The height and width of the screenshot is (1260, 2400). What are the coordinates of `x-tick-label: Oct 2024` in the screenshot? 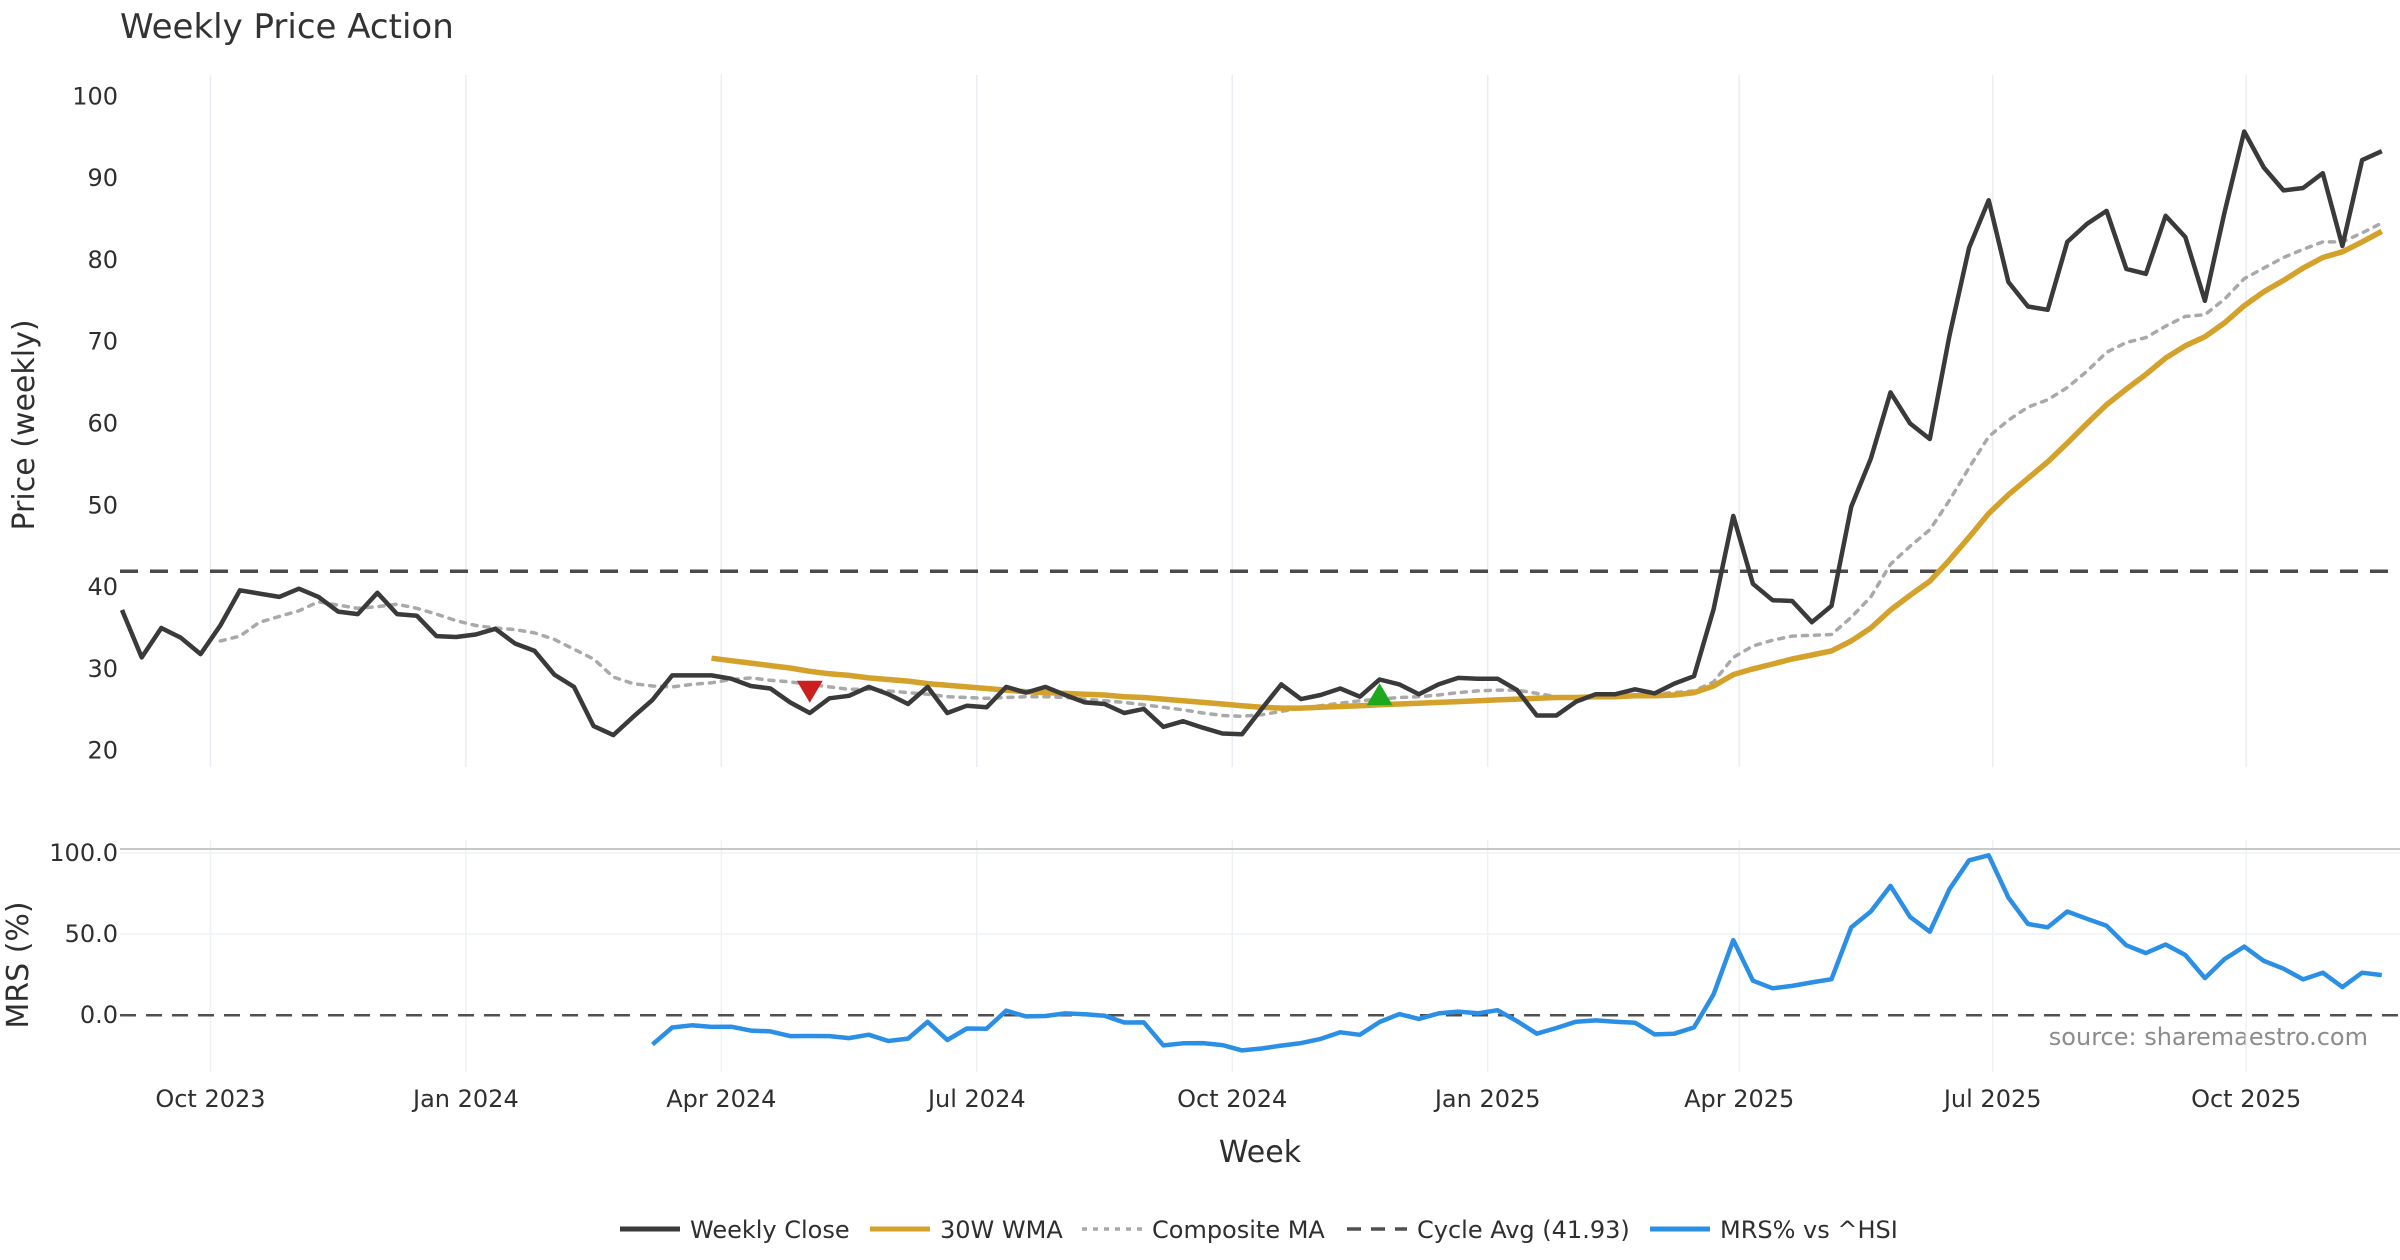 It's located at (1232, 1099).